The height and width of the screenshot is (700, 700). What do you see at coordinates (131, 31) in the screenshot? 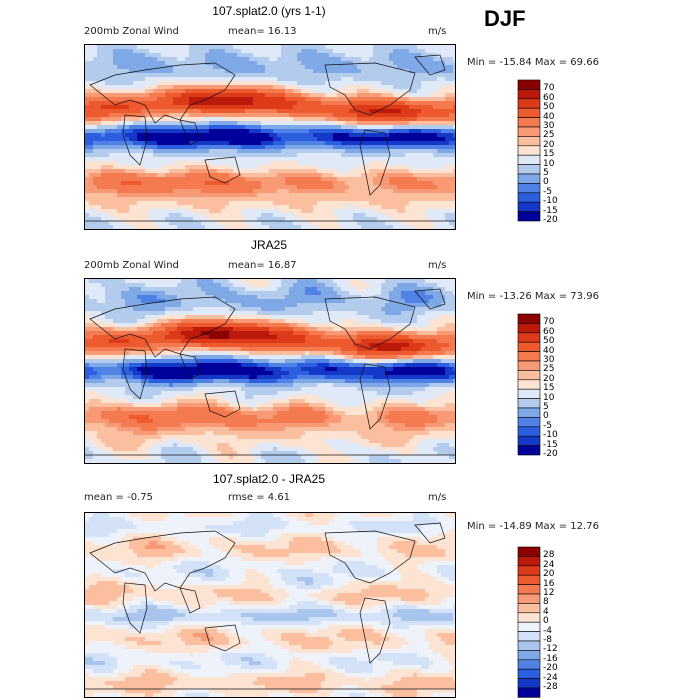
I see `panel-1-field-label: 200mb Zonal Wind` at bounding box center [131, 31].